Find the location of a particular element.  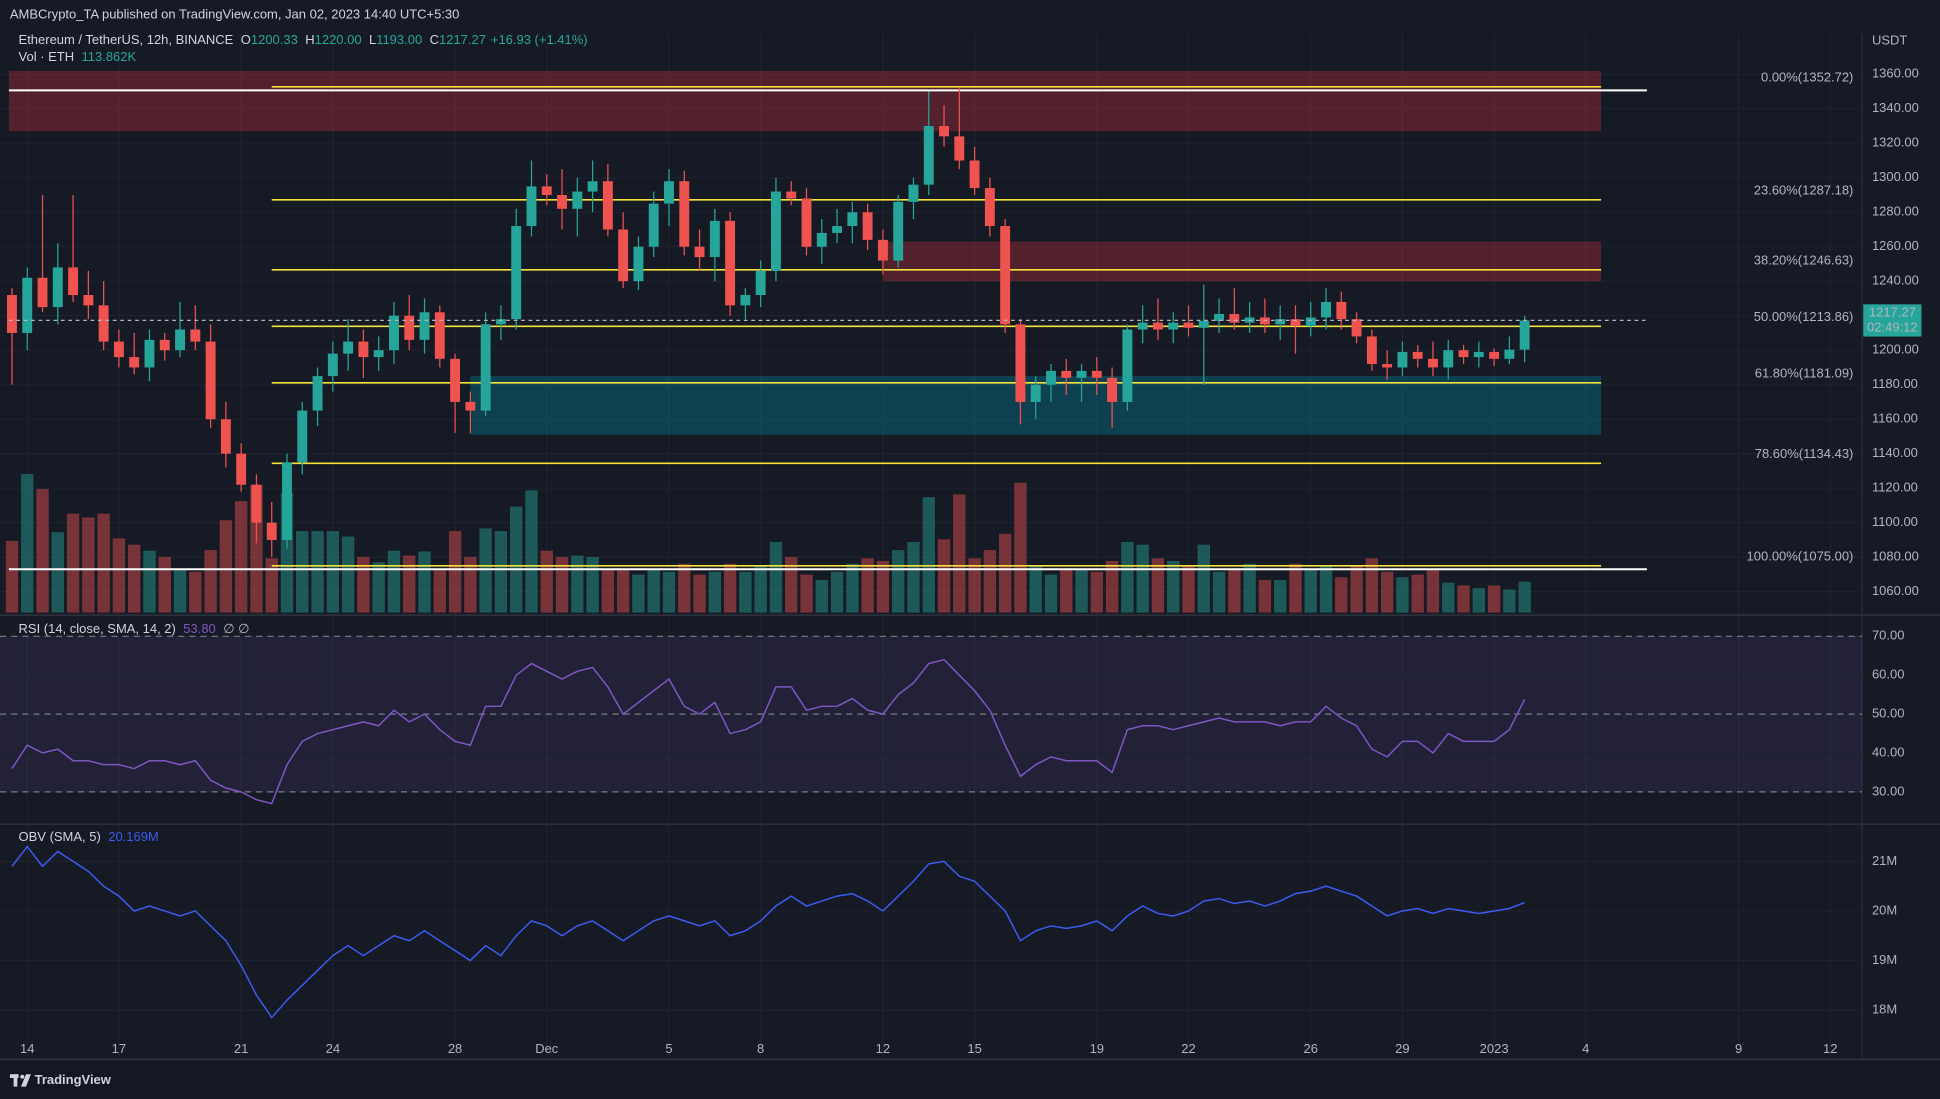

x-tick-label: 24 is located at coordinates (333, 1048).